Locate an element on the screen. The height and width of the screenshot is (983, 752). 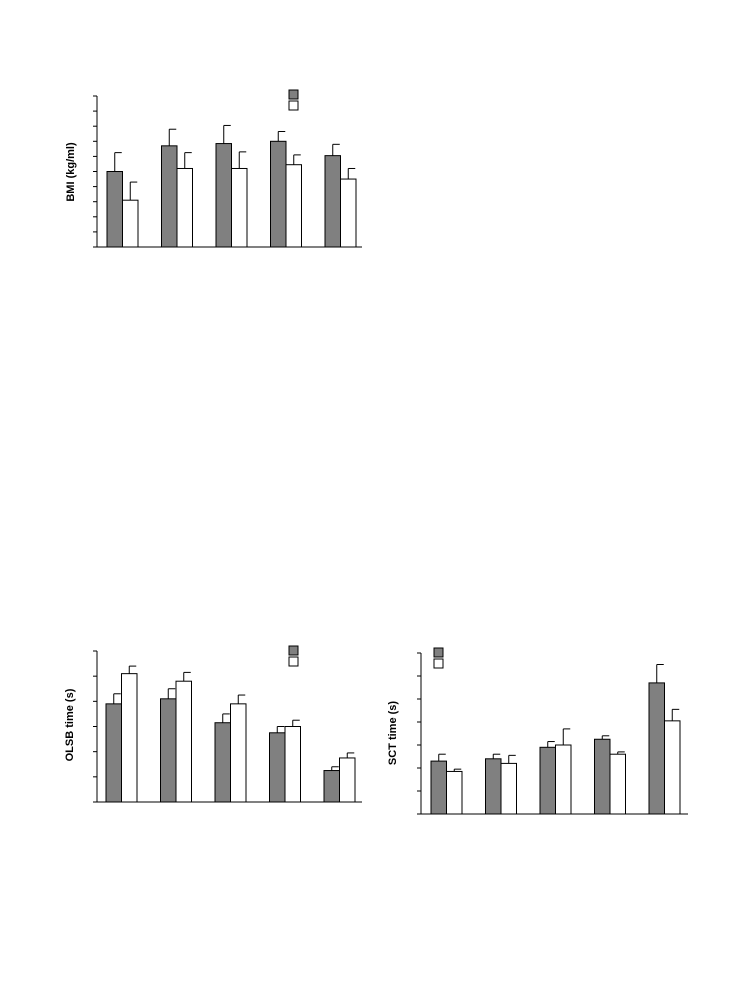
bmi-chart-plot is located at coordinates (227, 168).